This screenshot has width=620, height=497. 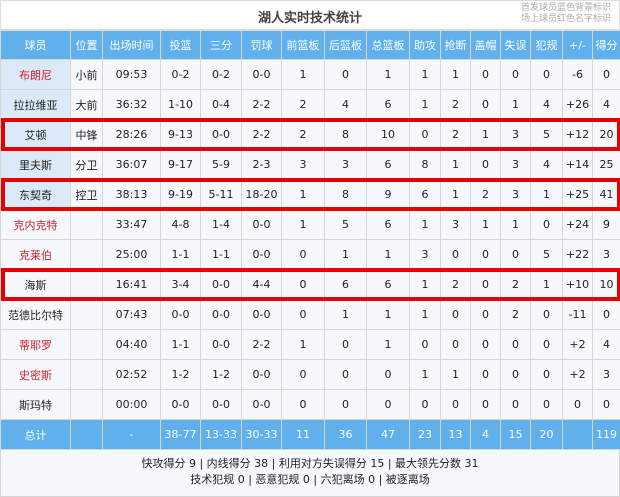 What do you see at coordinates (485, 45) in the screenshot?
I see `column-header: 盖帽` at bounding box center [485, 45].